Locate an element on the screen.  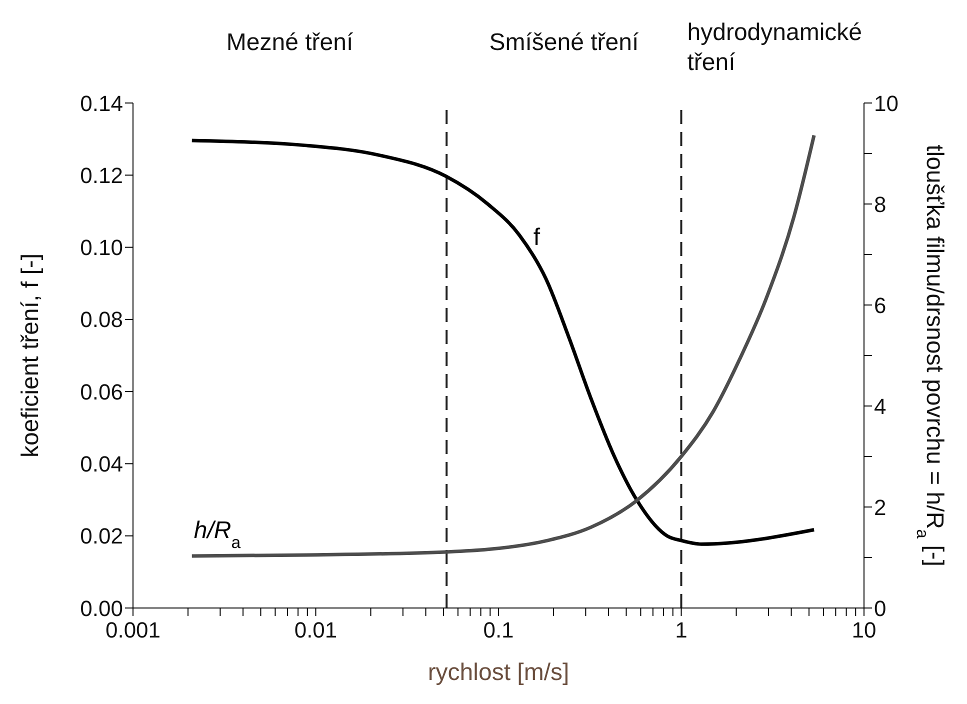
x-axis-title: rychlost [m/s] is located at coordinates (499, 672).